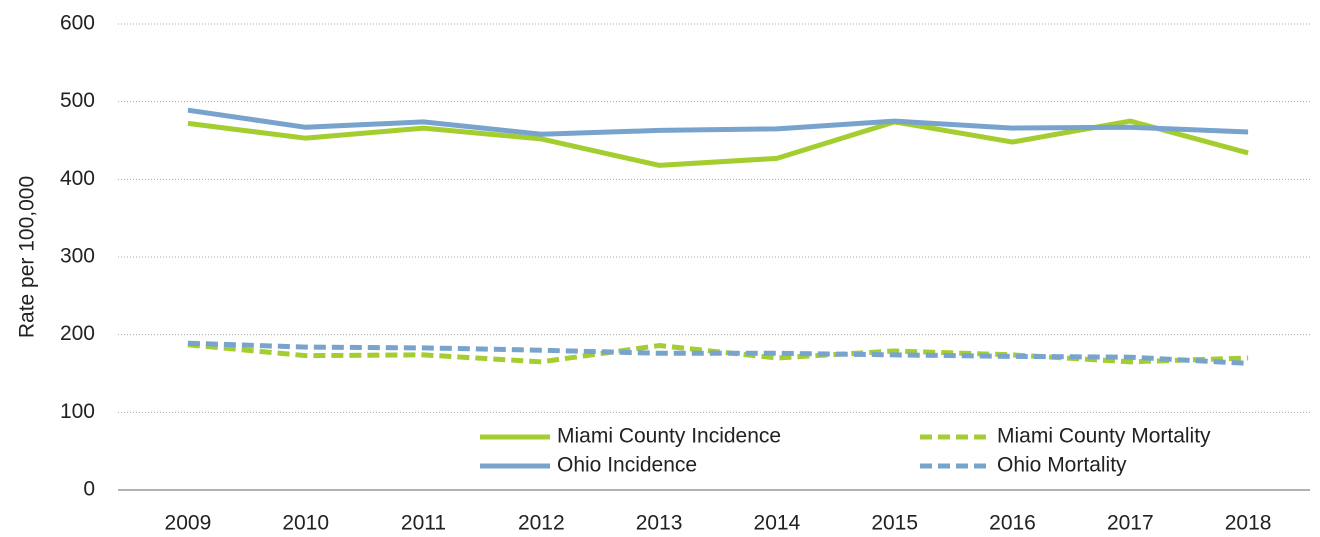 The height and width of the screenshot is (537, 1320). I want to click on y-tick-label: 400, so click(77, 178).